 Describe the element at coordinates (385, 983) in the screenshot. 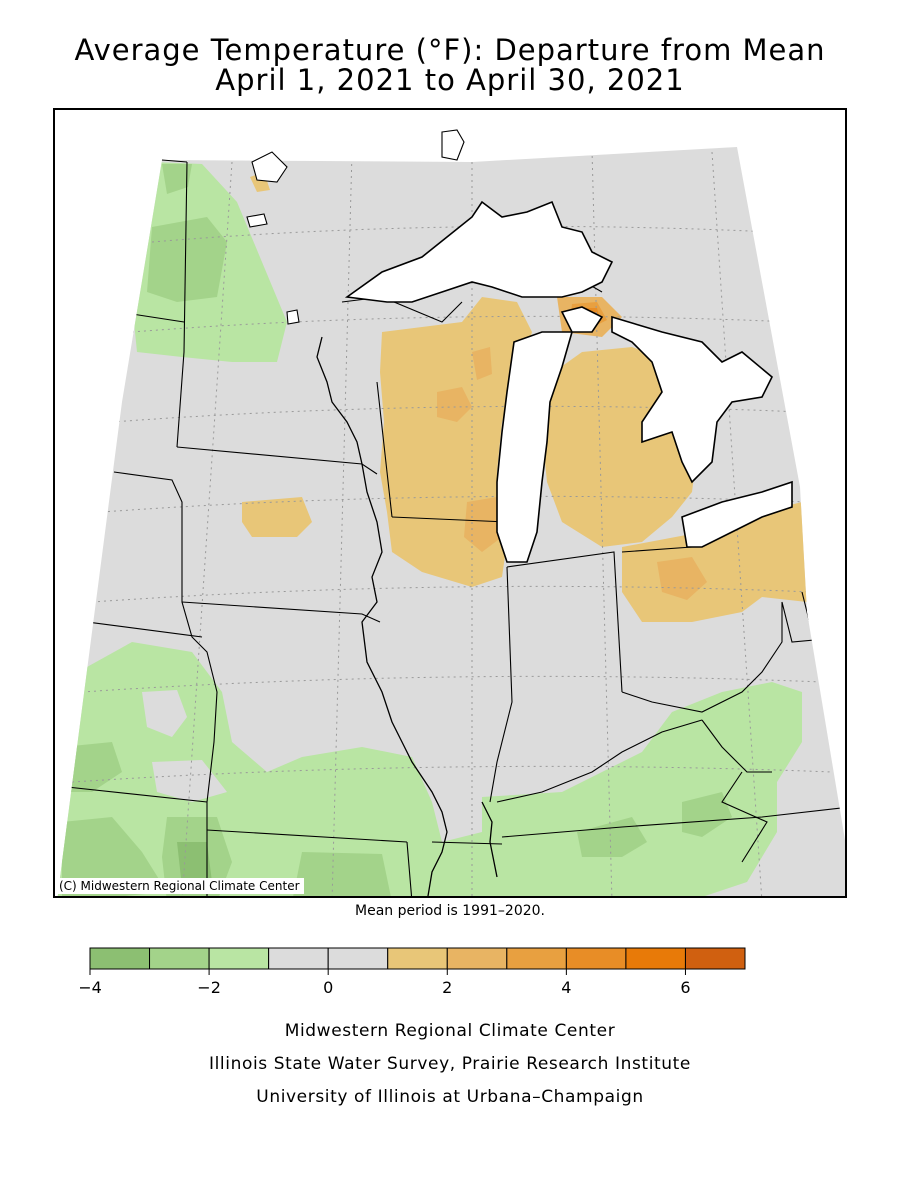

I see `legend-ticks: −4 −2 0 2 4 6` at that location.